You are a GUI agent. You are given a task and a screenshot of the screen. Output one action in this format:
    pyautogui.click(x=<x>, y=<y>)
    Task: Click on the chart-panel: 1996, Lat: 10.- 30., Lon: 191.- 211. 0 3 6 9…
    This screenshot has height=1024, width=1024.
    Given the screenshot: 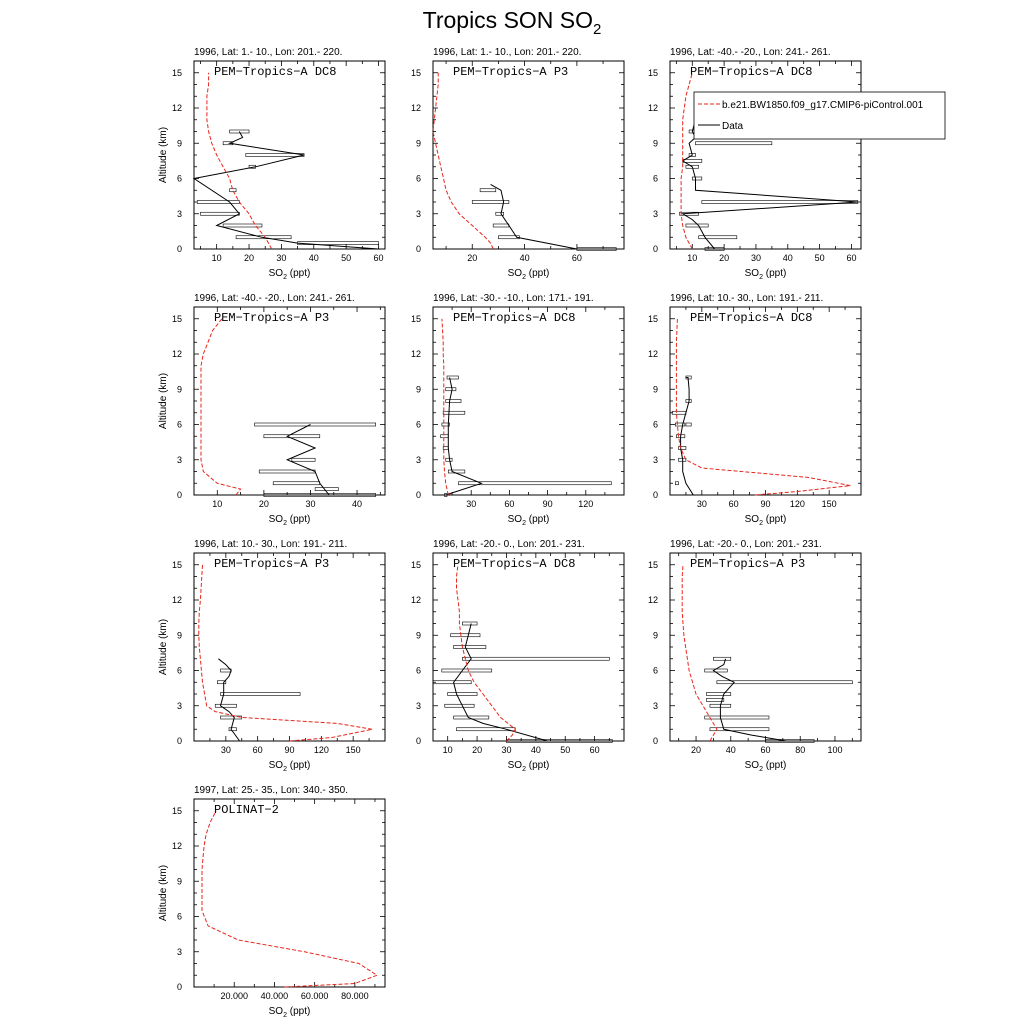 What is the action you would take?
    pyautogui.click(x=755, y=410)
    